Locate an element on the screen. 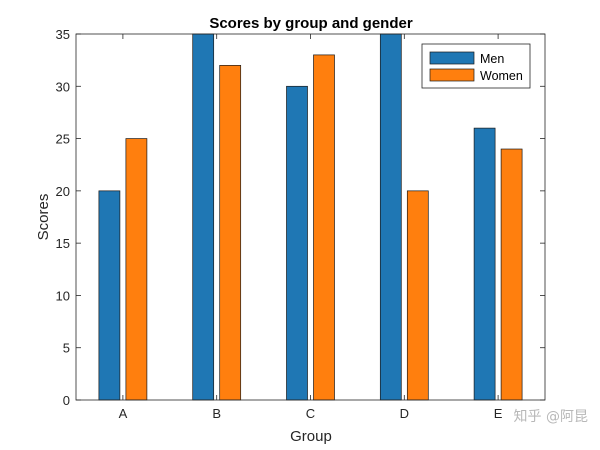  x-axis-label: Group is located at coordinates (311, 436).